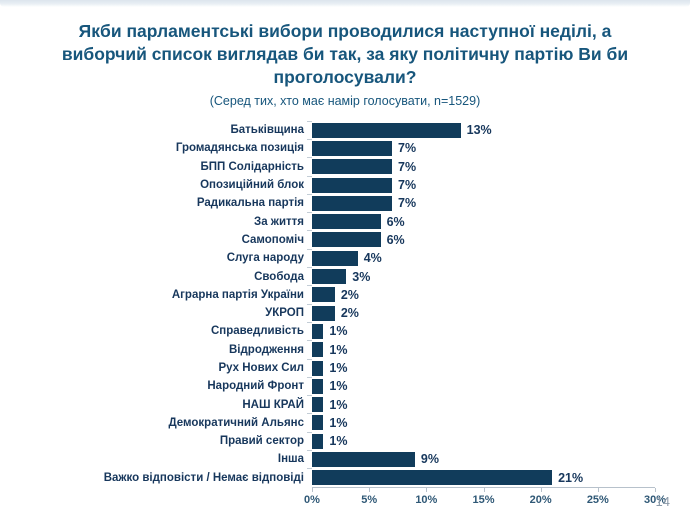 Image resolution: width=690 pixels, height=517 pixels. I want to click on chart-row: Громадянська позиція 7%, so click(345, 147).